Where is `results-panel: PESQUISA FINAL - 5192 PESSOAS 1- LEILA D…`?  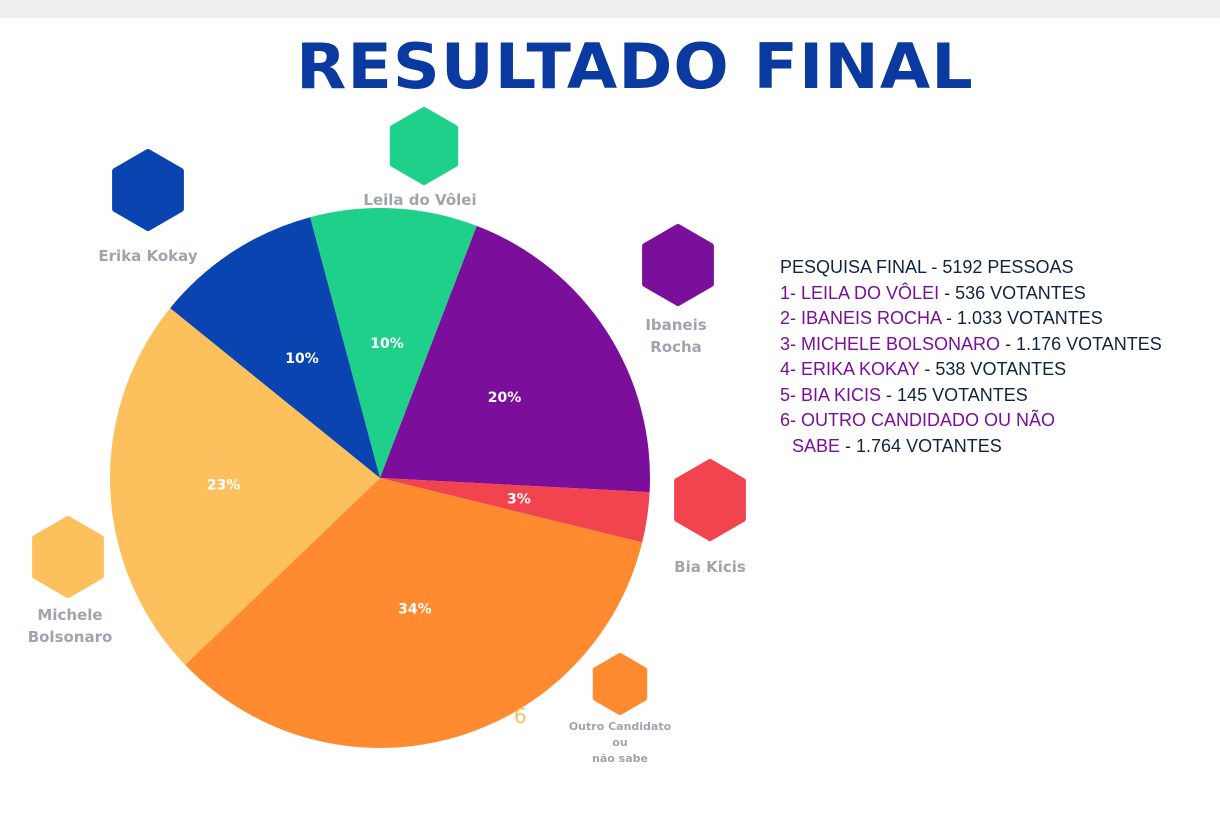
results-panel: PESQUISA FINAL - 5192 PESSOAS 1- LEILA D… is located at coordinates (1000, 357).